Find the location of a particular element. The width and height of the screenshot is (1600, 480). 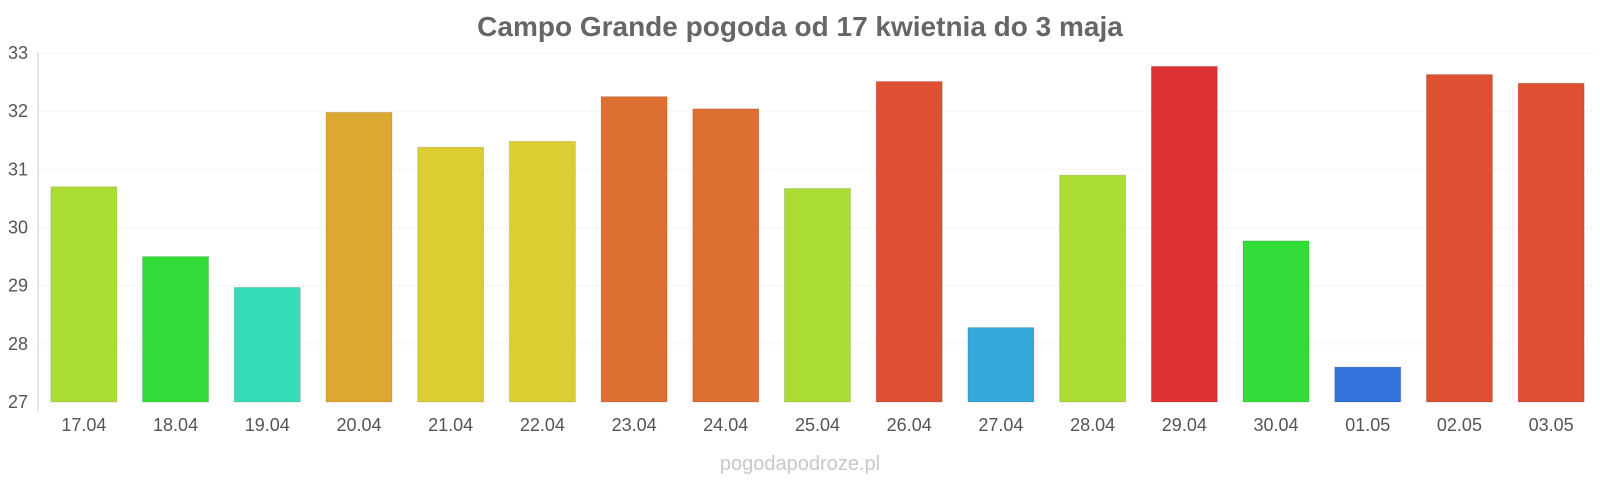

bar-19.04 is located at coordinates (267, 344).